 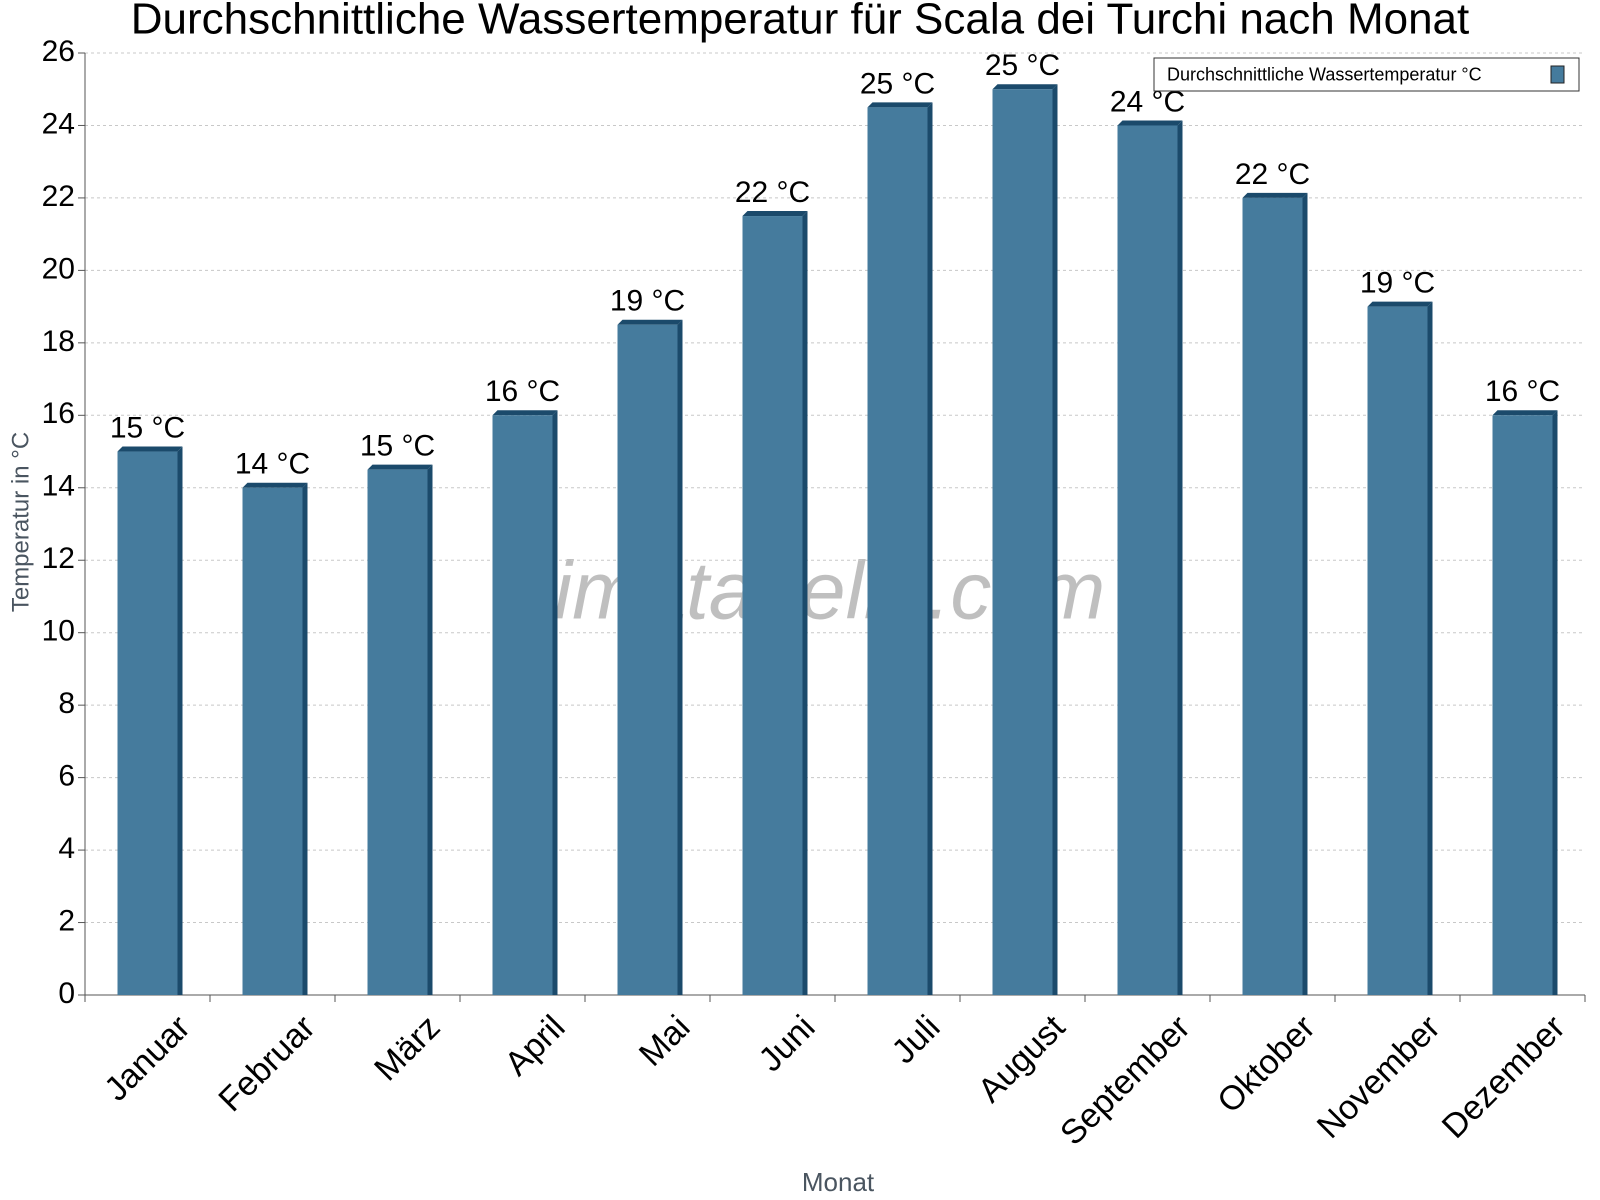 I want to click on legend-swatch, so click(x=1557, y=74).